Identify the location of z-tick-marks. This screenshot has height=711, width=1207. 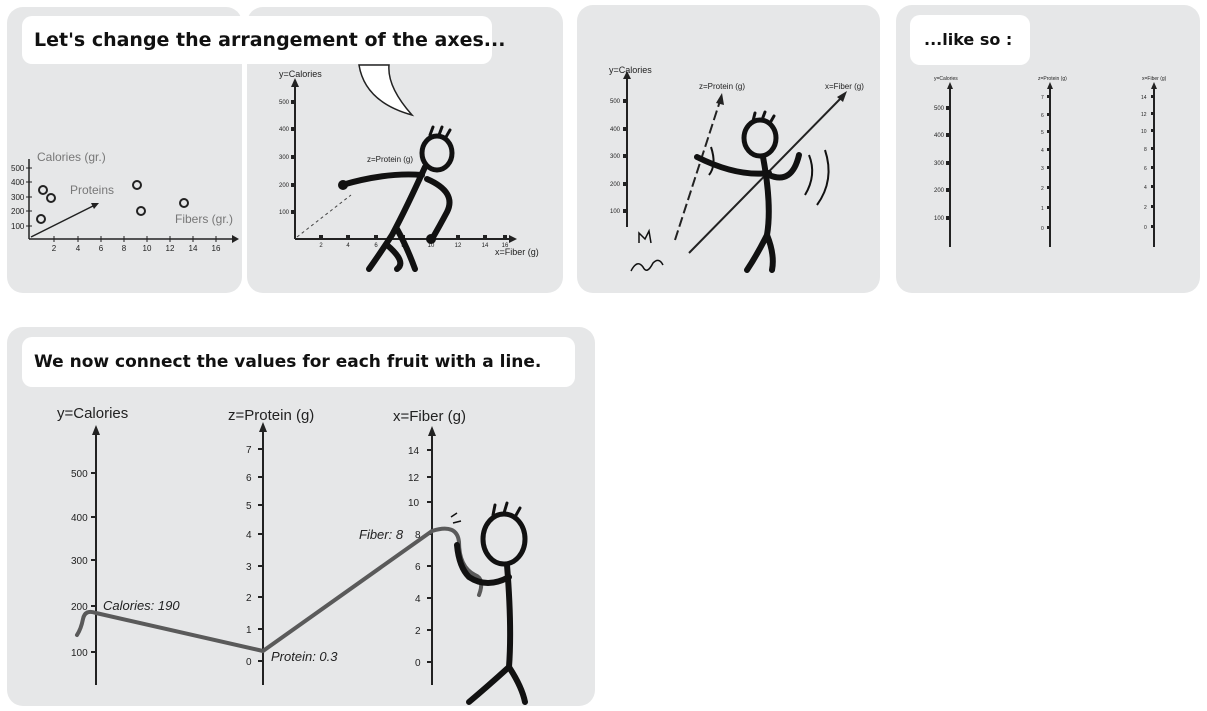
(1048, 162).